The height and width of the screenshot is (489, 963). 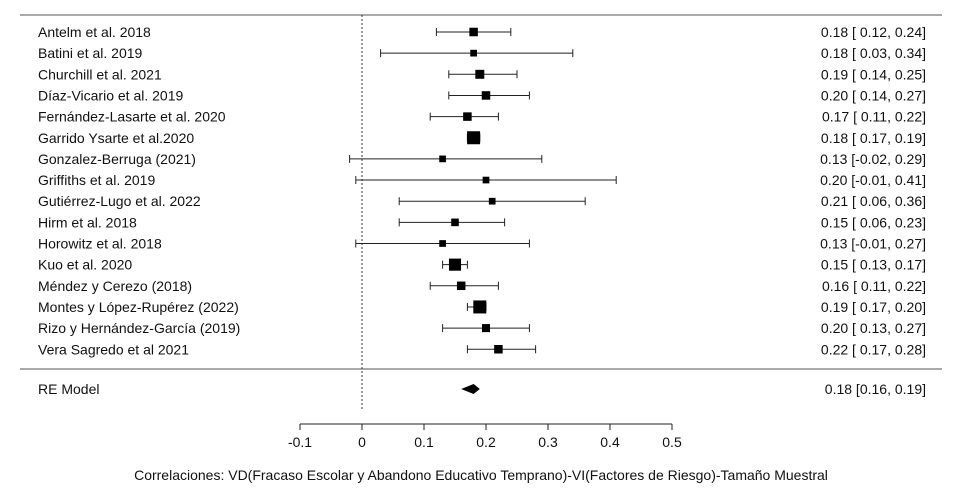 I want to click on study-label: Batini et al. 2019, so click(x=90, y=53).